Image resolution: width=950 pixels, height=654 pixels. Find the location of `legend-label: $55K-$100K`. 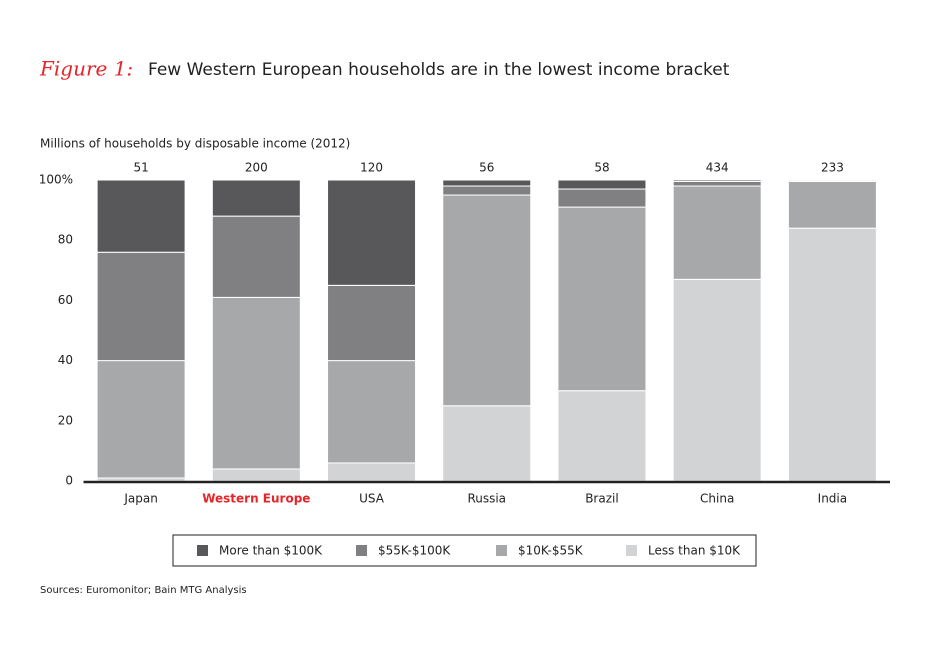

legend-label: $55K-$100K is located at coordinates (414, 551).